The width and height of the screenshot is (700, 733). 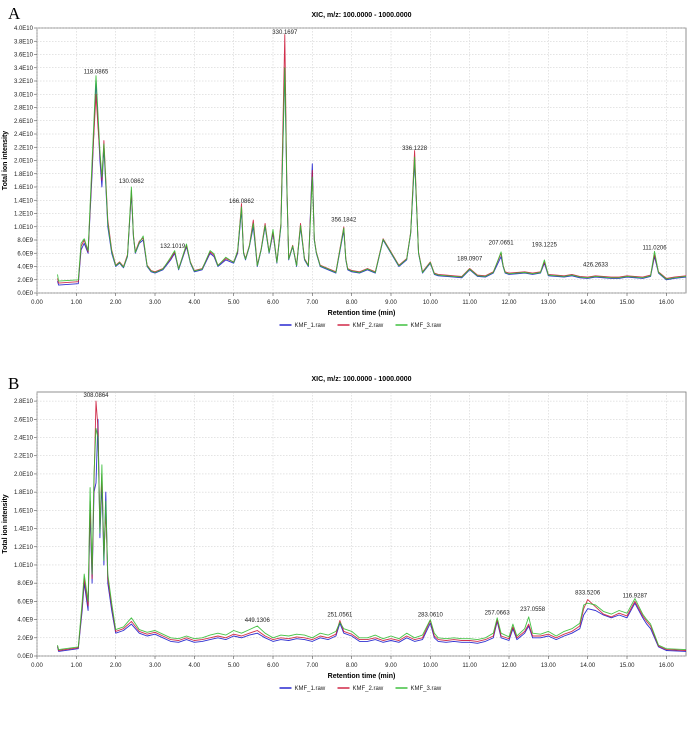 What do you see at coordinates (25, 621) in the screenshot?
I see `chart-b-ytick-label-2: 4.0E9` at bounding box center [25, 621].